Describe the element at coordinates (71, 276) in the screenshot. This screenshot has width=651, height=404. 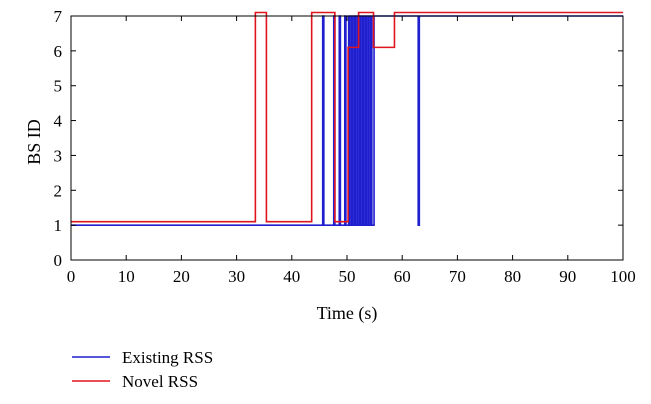
I see `x-tick-label-0: 0` at that location.